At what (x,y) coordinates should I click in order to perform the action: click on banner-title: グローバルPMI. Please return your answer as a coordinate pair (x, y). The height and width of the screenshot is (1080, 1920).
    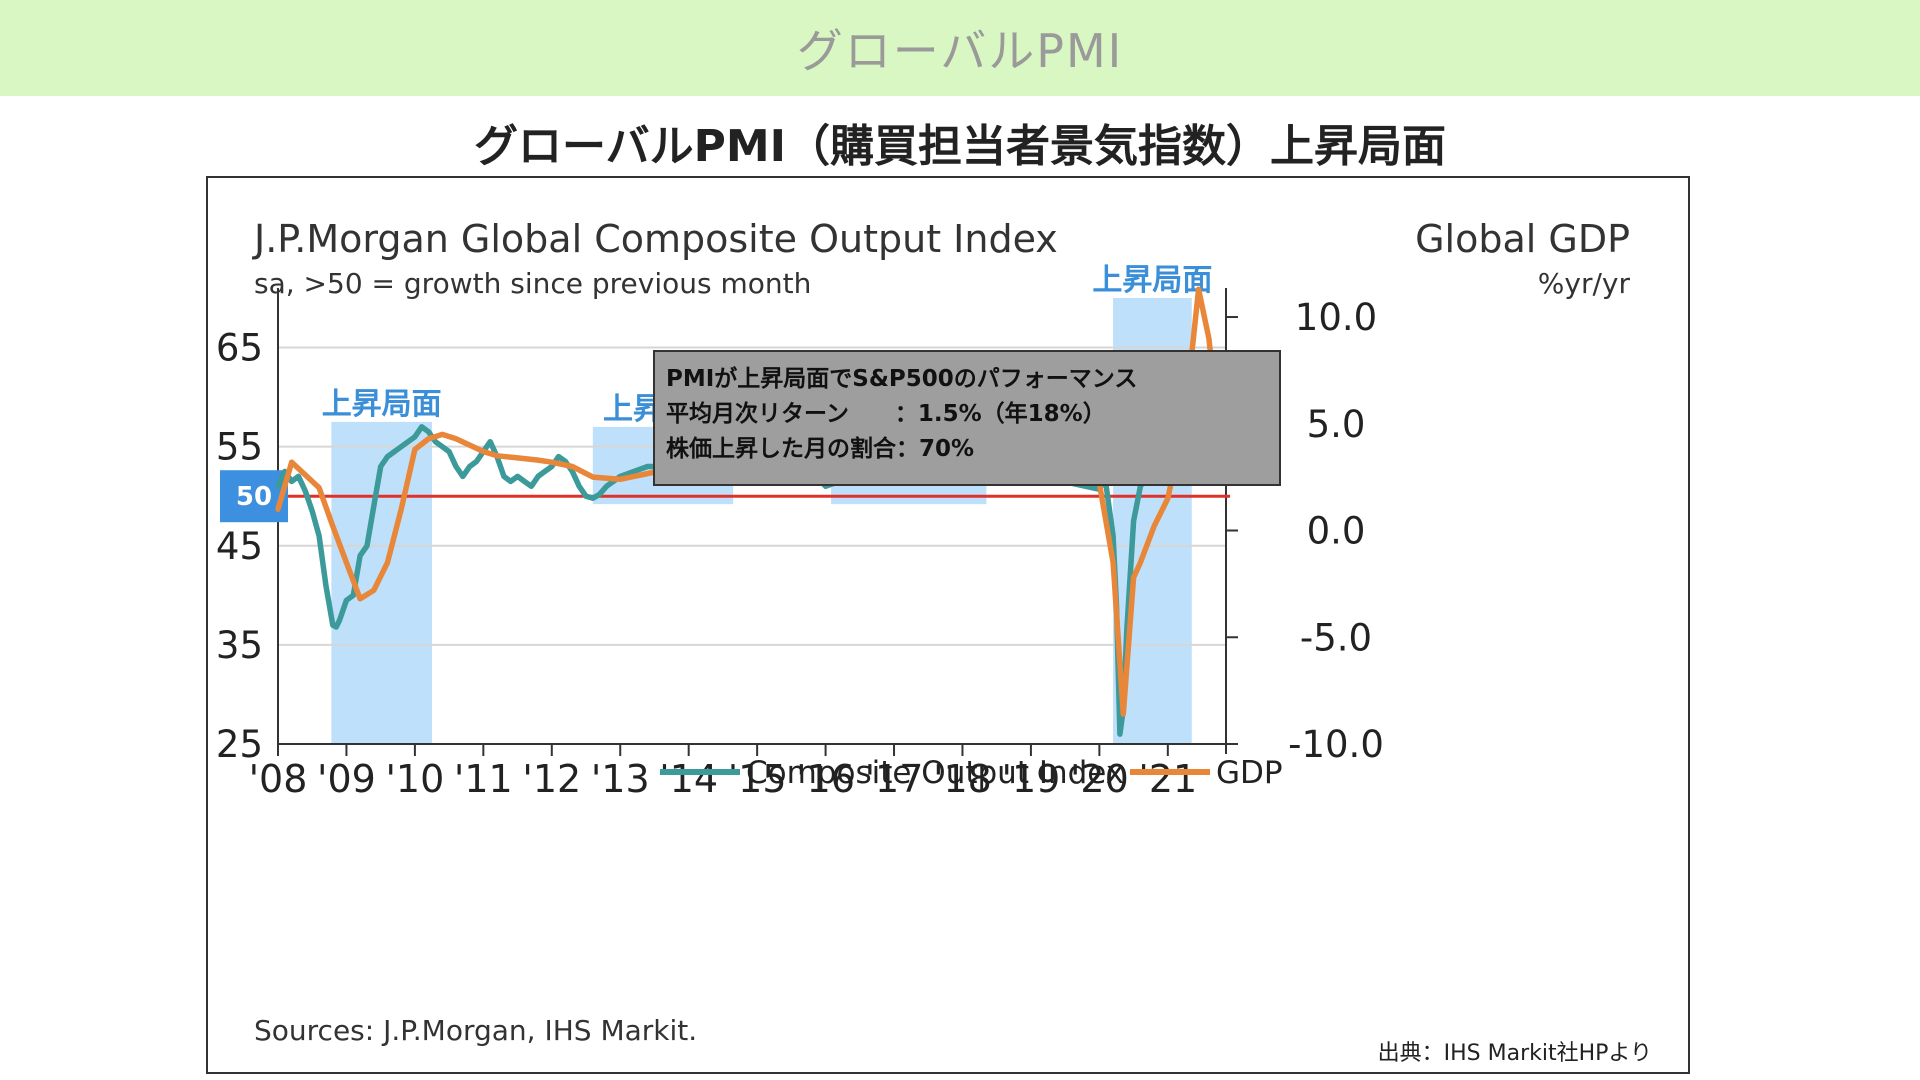
    Looking at the image, I should click on (960, 51).